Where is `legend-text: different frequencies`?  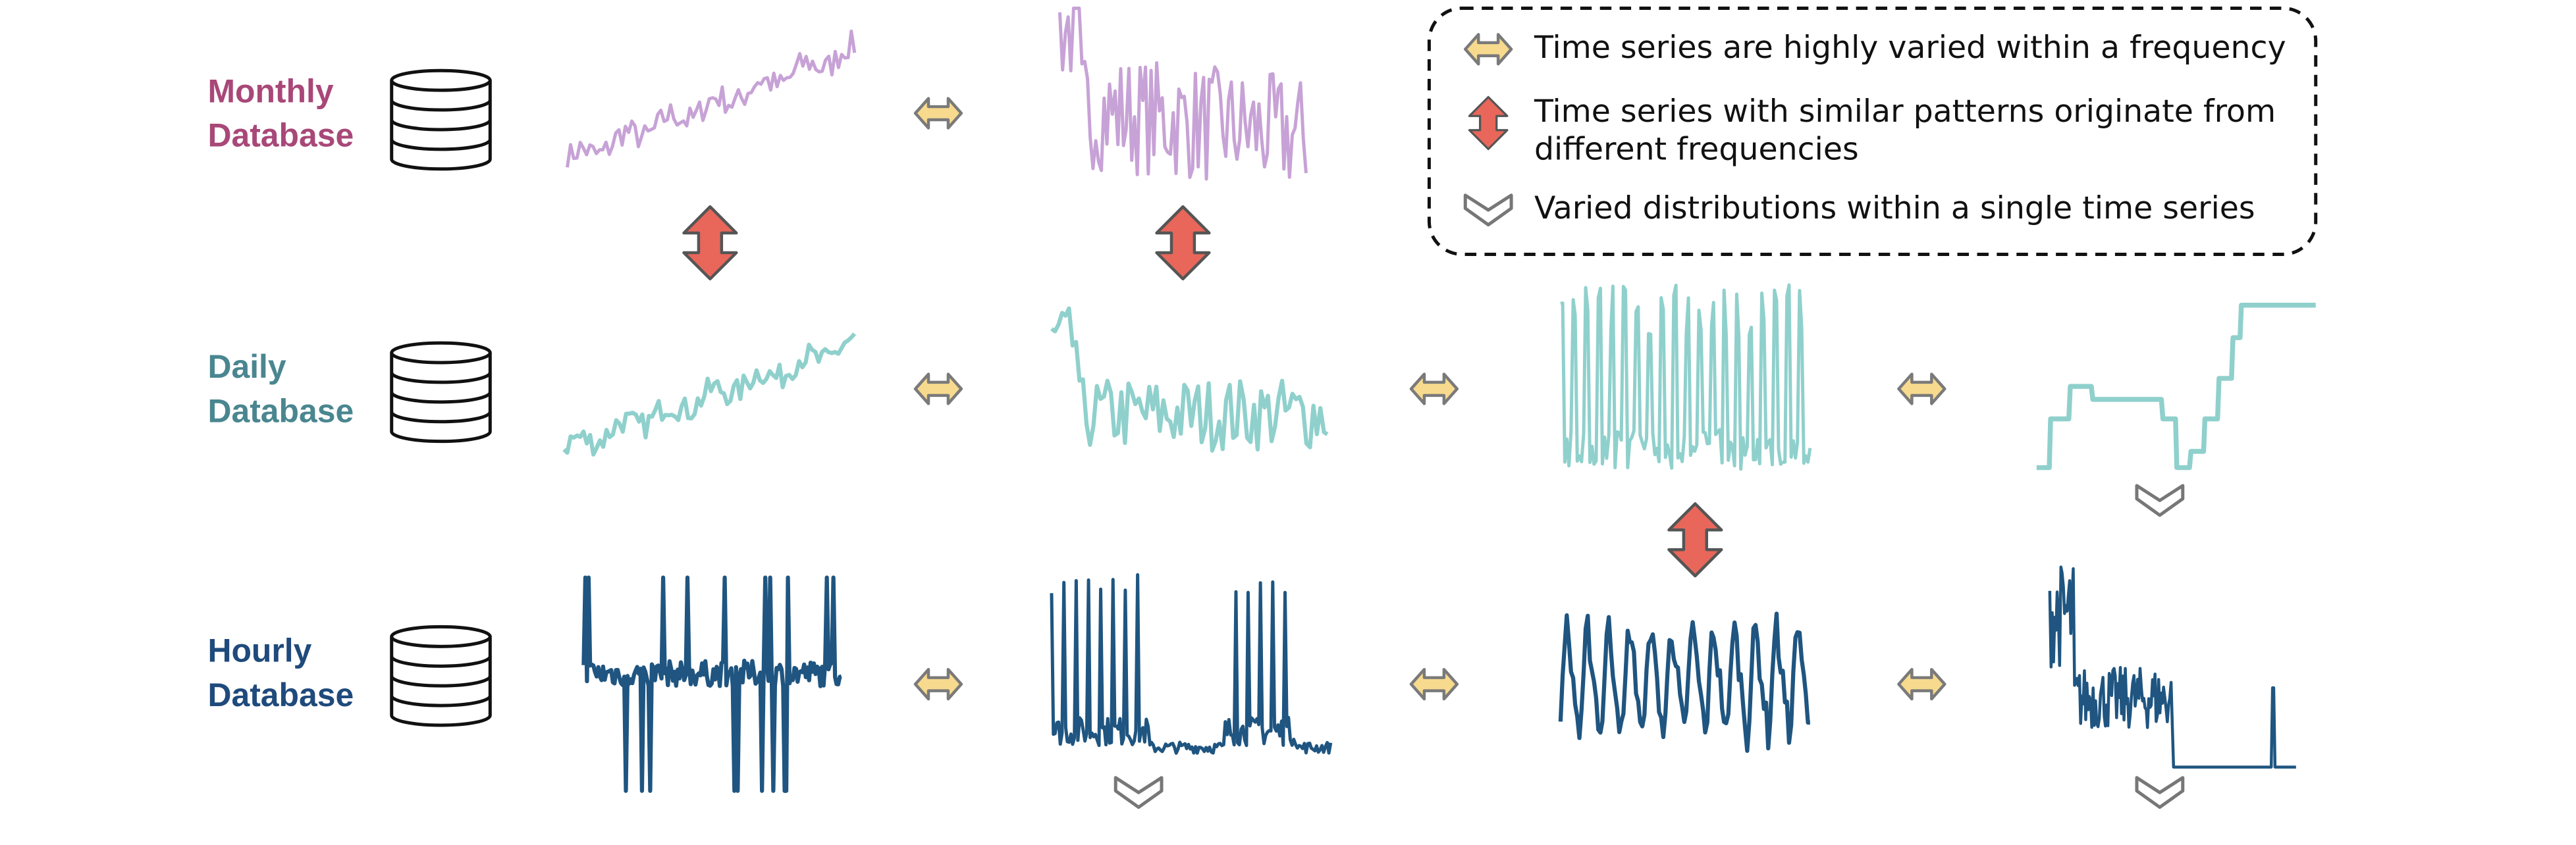
legend-text: different frequencies is located at coordinates (1696, 149).